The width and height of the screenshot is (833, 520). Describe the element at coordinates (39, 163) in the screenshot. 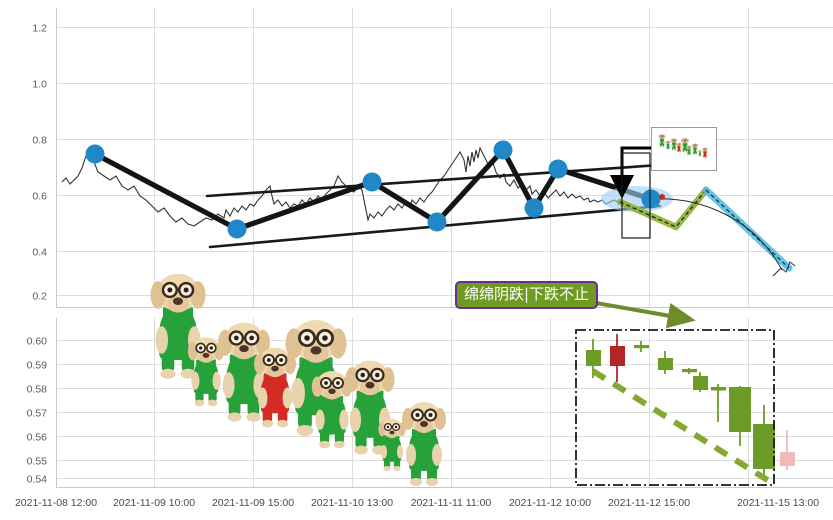

I see `main-ytick-labels: 1.2 1.0 0.8 0.6 0.4 0.2` at that location.